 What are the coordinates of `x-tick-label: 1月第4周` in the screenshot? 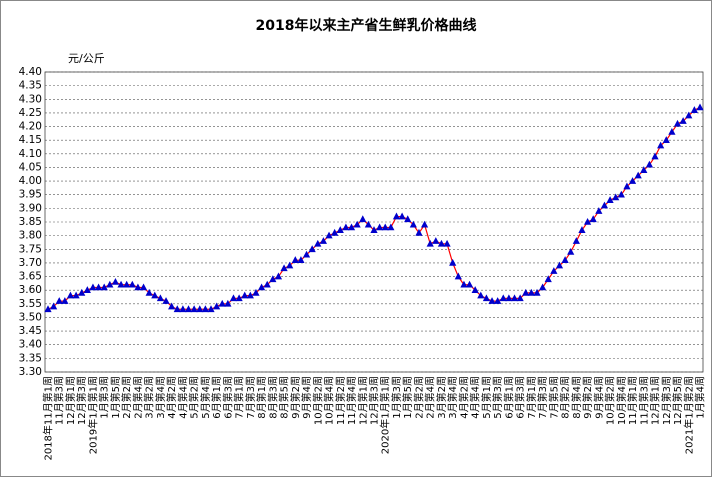 It's located at (700, 397).